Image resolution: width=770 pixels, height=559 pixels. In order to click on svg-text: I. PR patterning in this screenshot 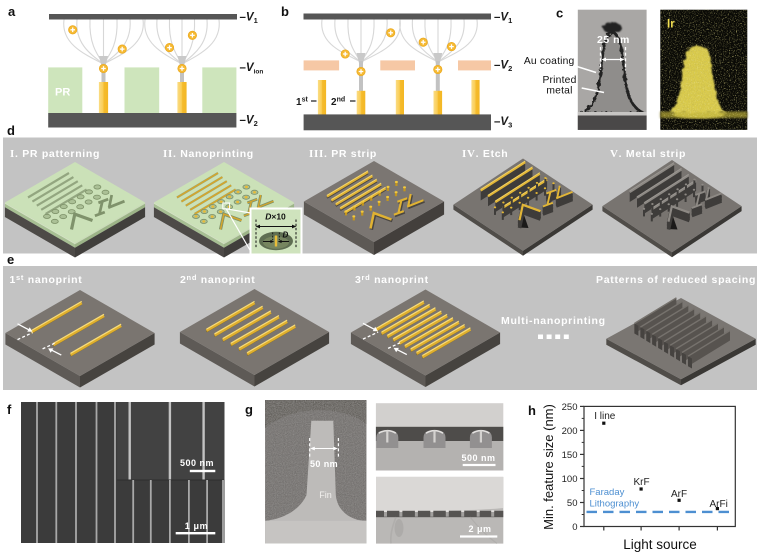, I will do `click(55, 154)`.